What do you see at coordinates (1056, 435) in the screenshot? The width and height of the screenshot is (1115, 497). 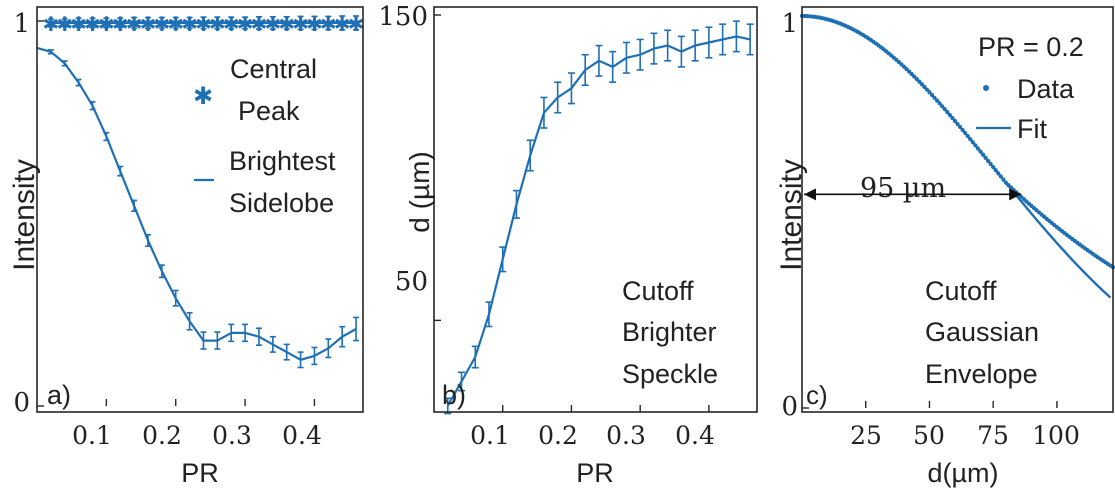 I see `x-tick-label: 100` at bounding box center [1056, 435].